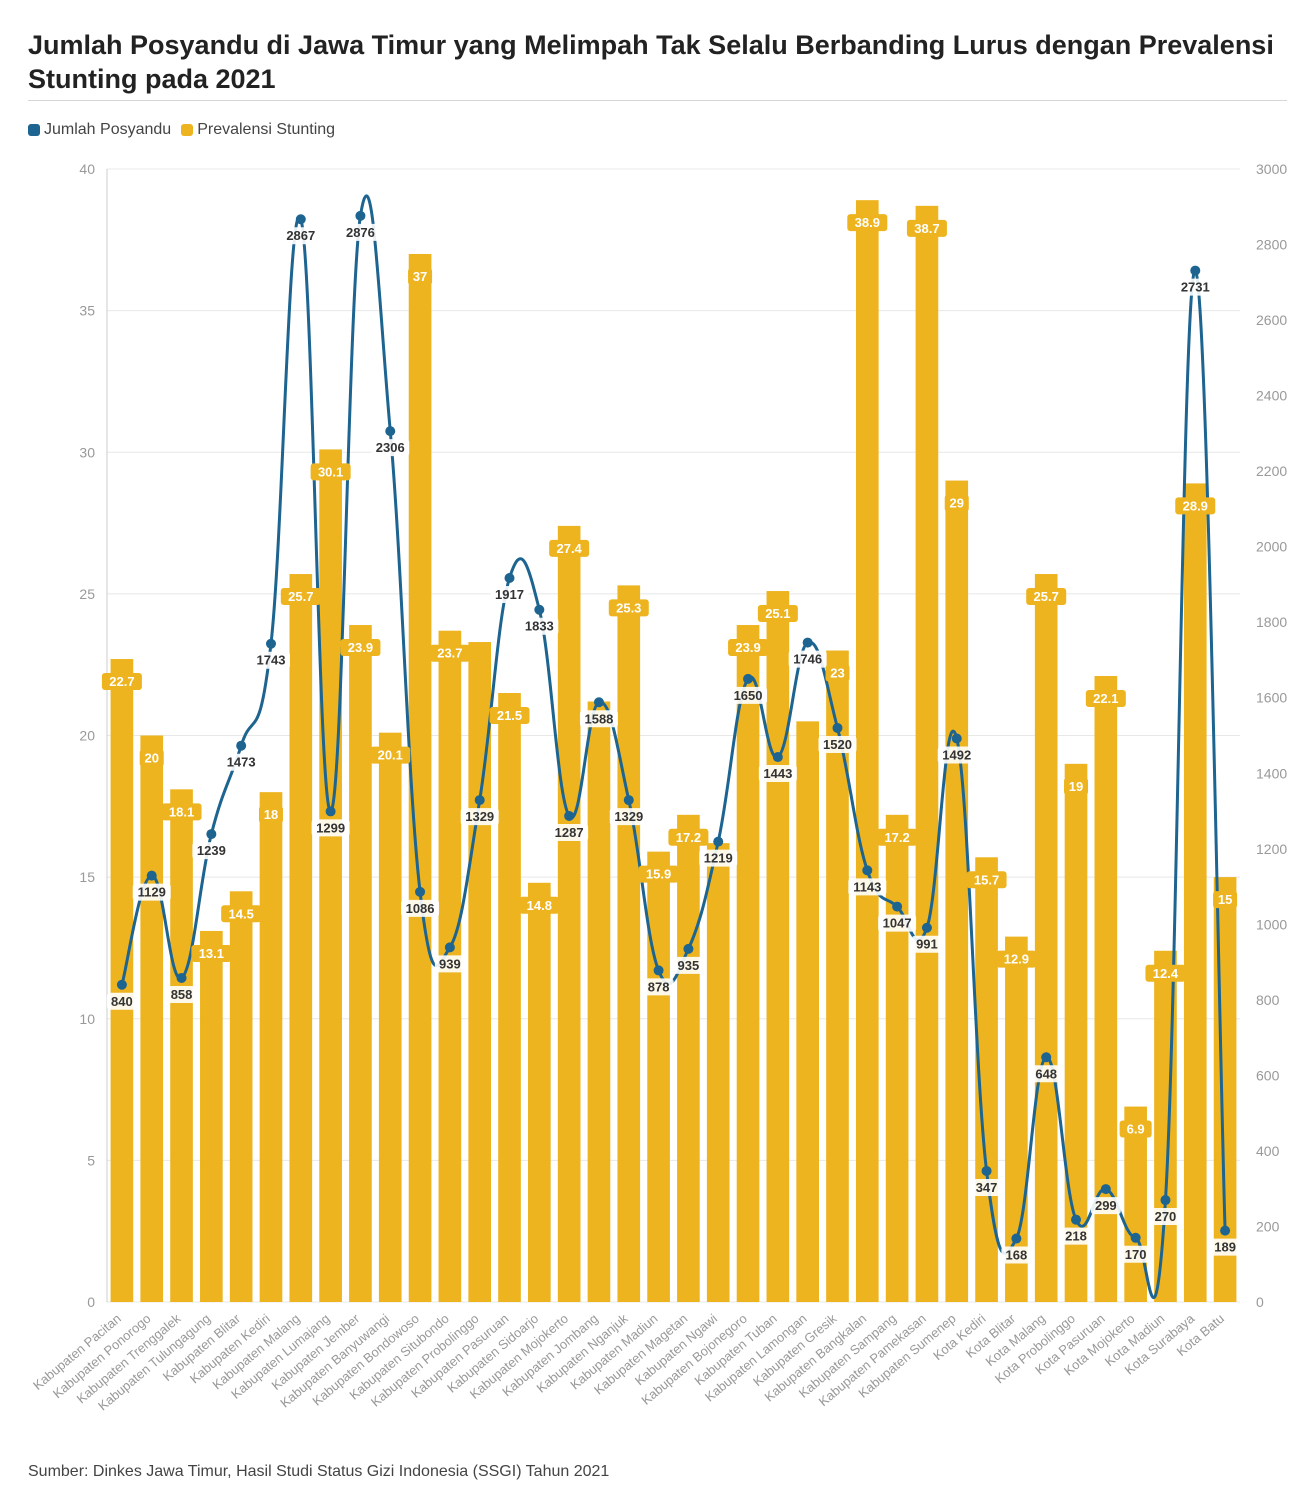 The width and height of the screenshot is (1313, 1512). Describe the element at coordinates (1271, 396) in the screenshot. I see `y-right-tick-label: 2400` at that location.